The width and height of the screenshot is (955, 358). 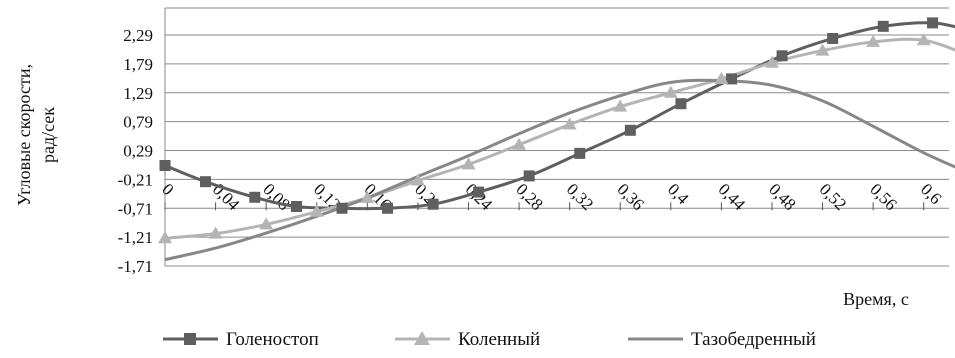 I want to click on y-tick-label: 2,29, so click(x=138, y=35).